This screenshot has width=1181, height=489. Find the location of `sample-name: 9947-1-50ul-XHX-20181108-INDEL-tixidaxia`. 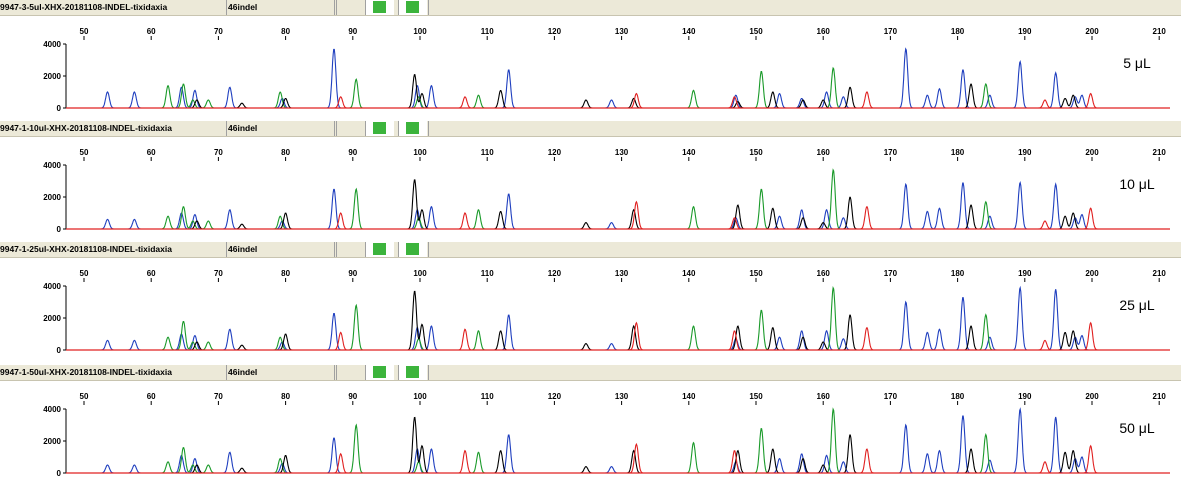

sample-name: 9947-1-50ul-XHX-20181108-INDEL-tixidaxia is located at coordinates (113, 372).